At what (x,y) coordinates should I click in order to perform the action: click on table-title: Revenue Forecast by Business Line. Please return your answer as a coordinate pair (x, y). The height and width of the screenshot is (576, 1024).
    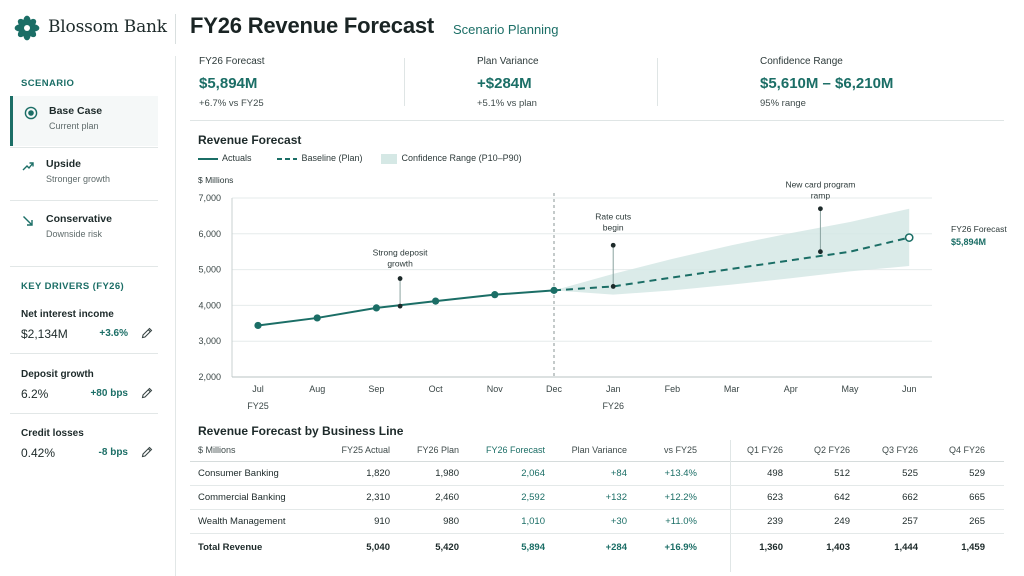
    Looking at the image, I should click on (301, 431).